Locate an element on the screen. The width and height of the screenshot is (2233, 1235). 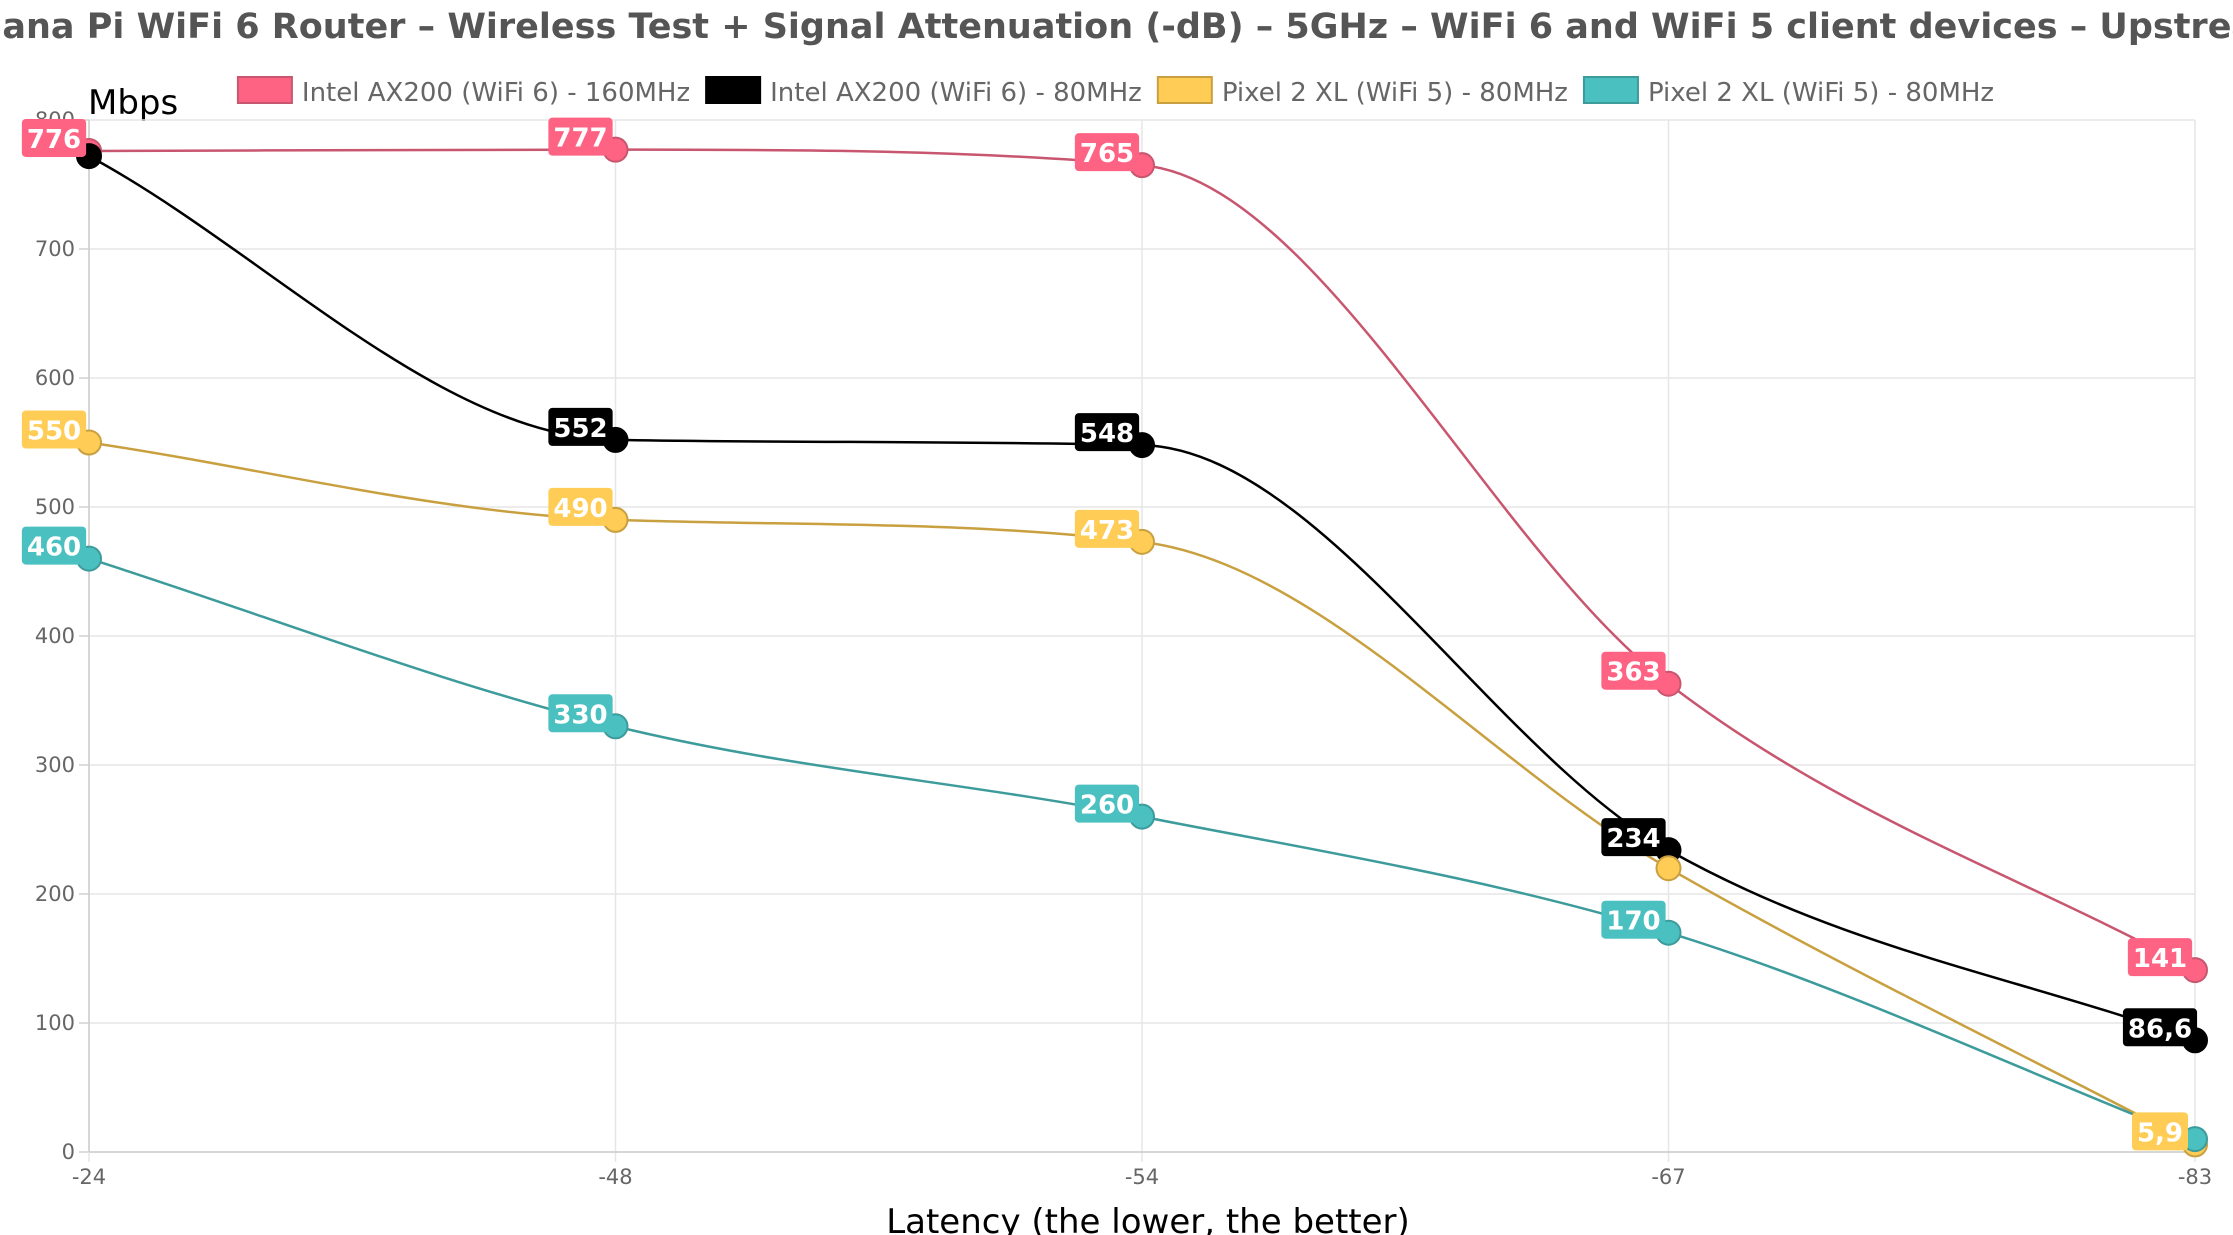
x-axis-title: Latency (the lower, the better) is located at coordinates (1148, 1218).